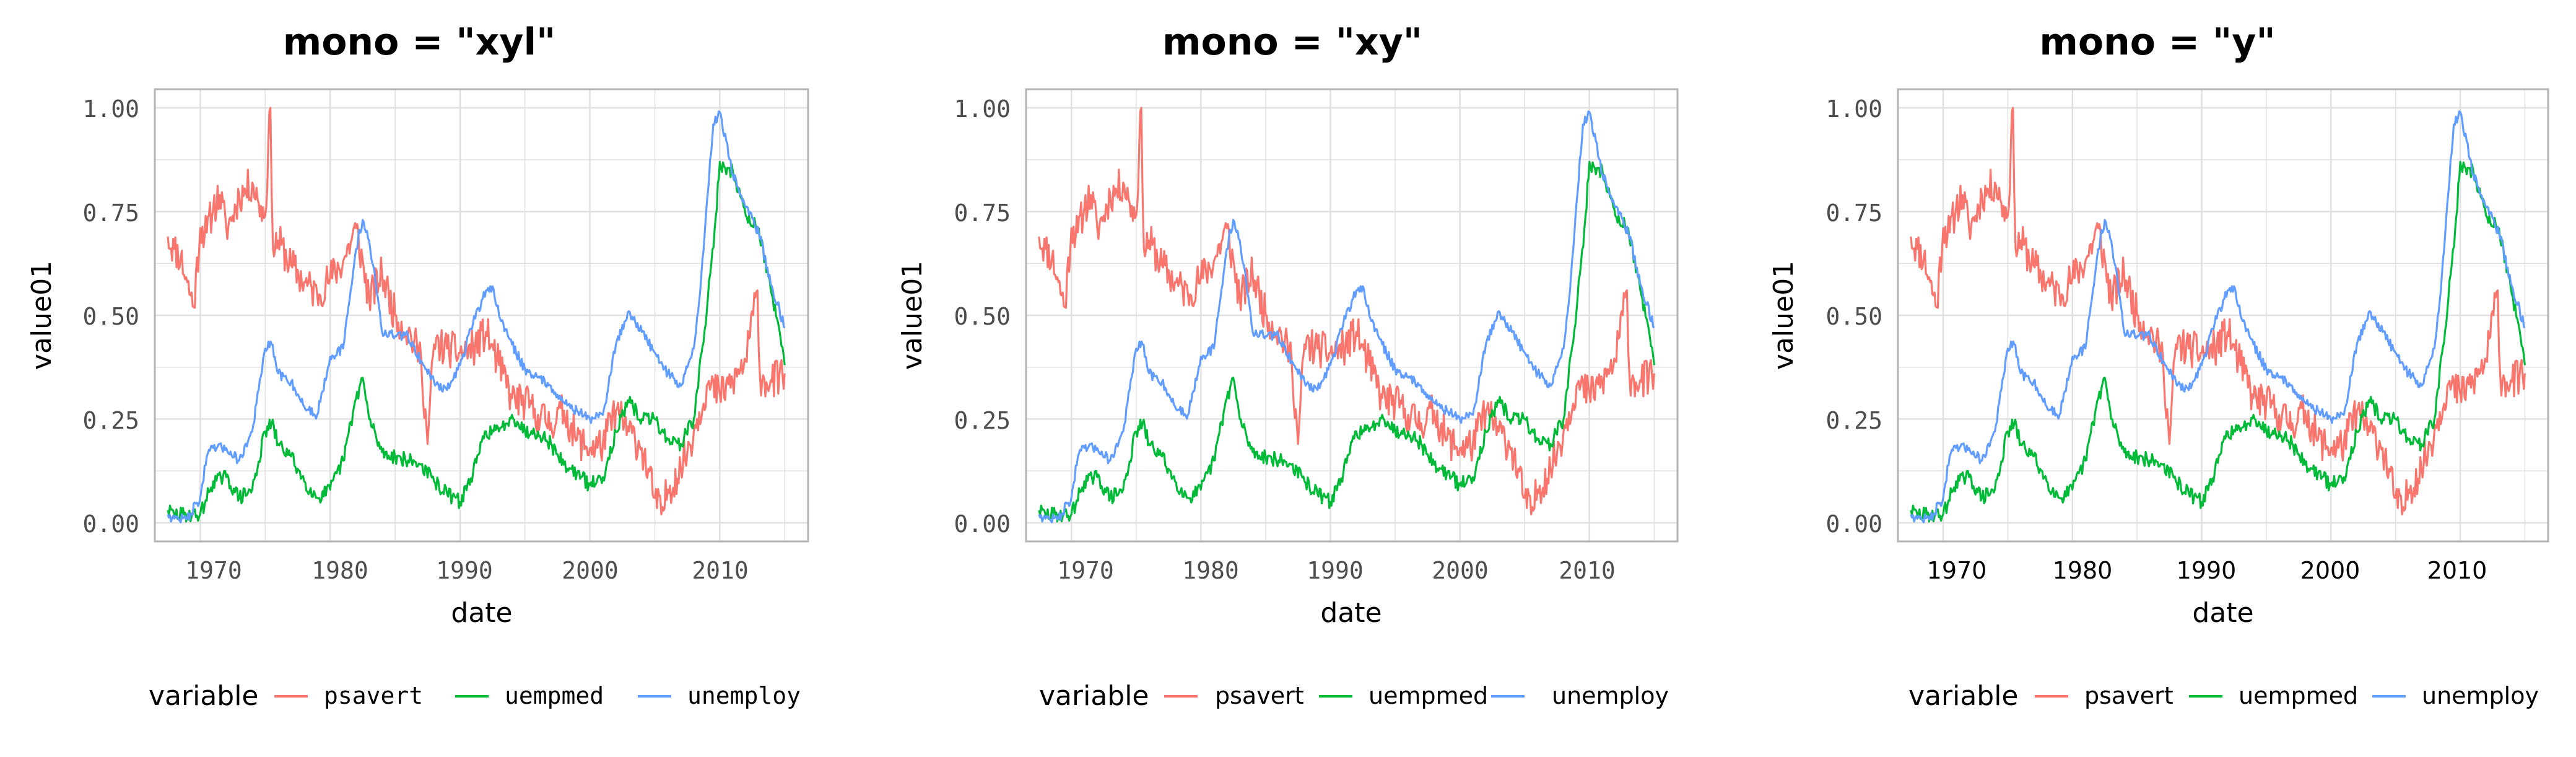 The width and height of the screenshot is (2576, 757). I want to click on panel-3-y-axis-title: value01, so click(1783, 316).